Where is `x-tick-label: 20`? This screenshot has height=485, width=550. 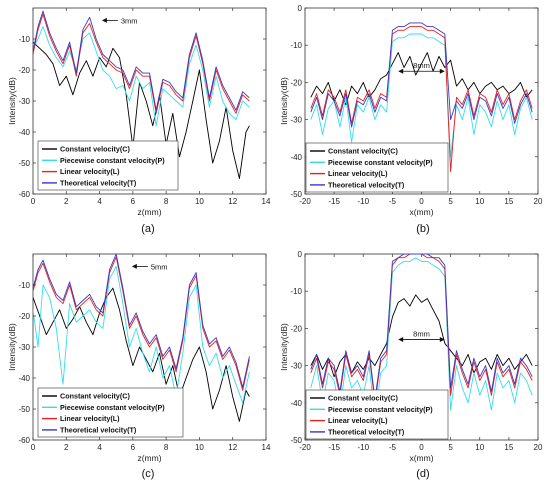 x-tick-label: 20 is located at coordinates (538, 447).